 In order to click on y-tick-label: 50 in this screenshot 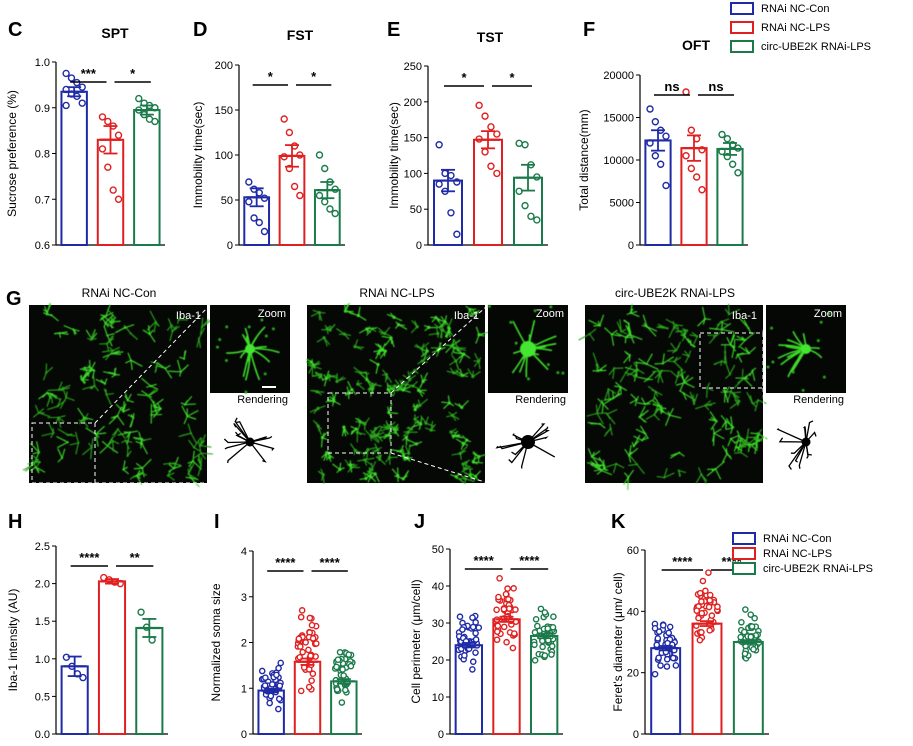, I will do `click(438, 550)`.